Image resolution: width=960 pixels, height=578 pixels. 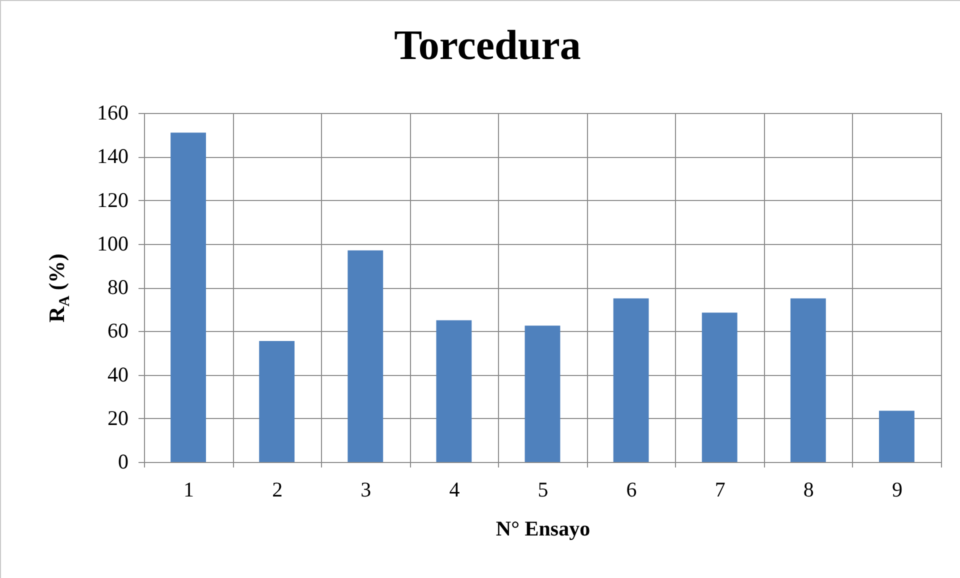 What do you see at coordinates (808, 490) in the screenshot?
I see `x-tick-label: 8` at bounding box center [808, 490].